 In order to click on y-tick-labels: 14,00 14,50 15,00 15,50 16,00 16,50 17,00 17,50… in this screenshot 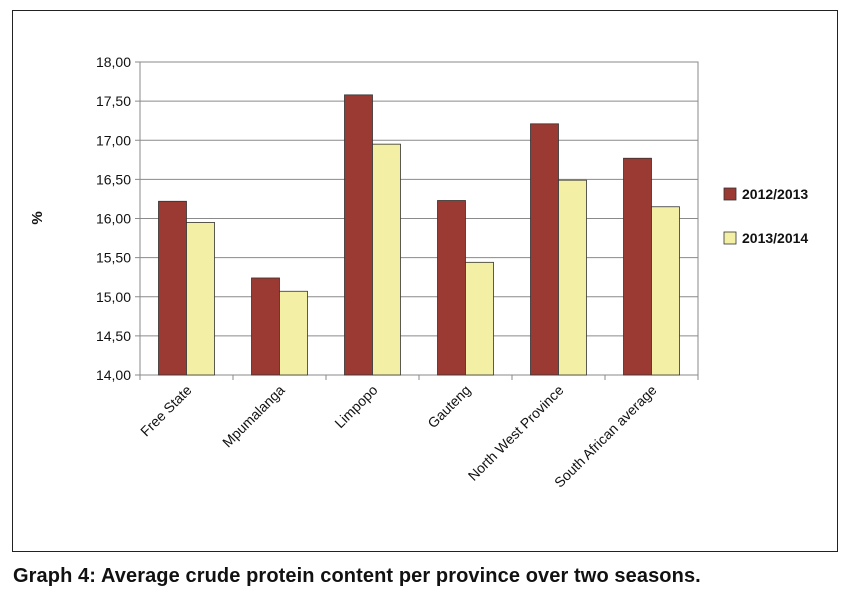, I will do `click(113, 218)`.